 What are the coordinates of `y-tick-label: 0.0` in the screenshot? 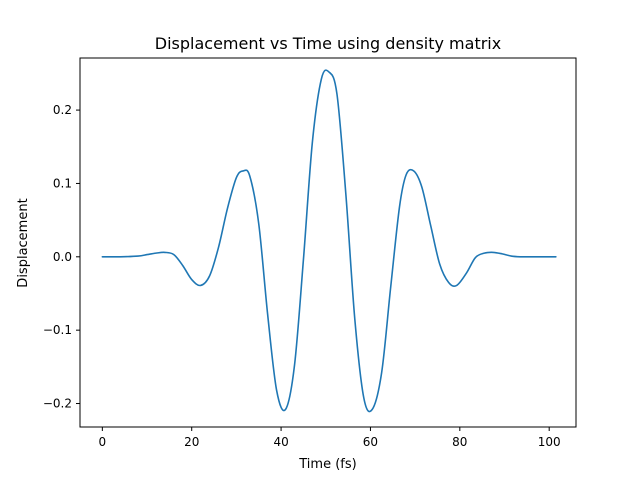 It's located at (62, 257).